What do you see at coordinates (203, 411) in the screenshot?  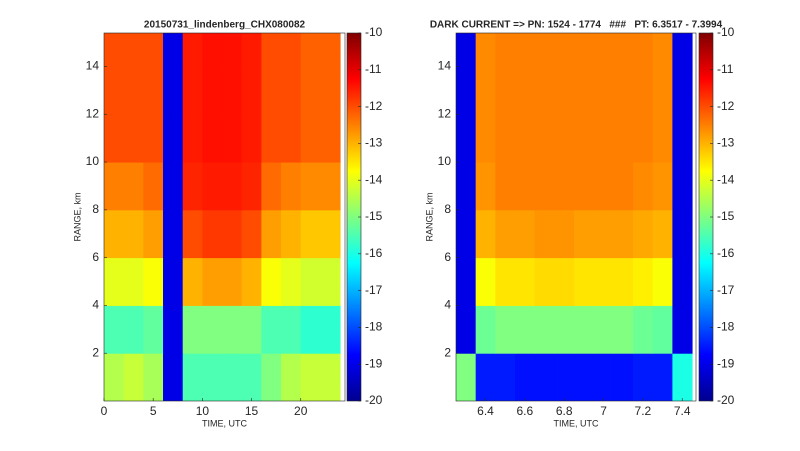 I see `x-tick-label: 10` at bounding box center [203, 411].